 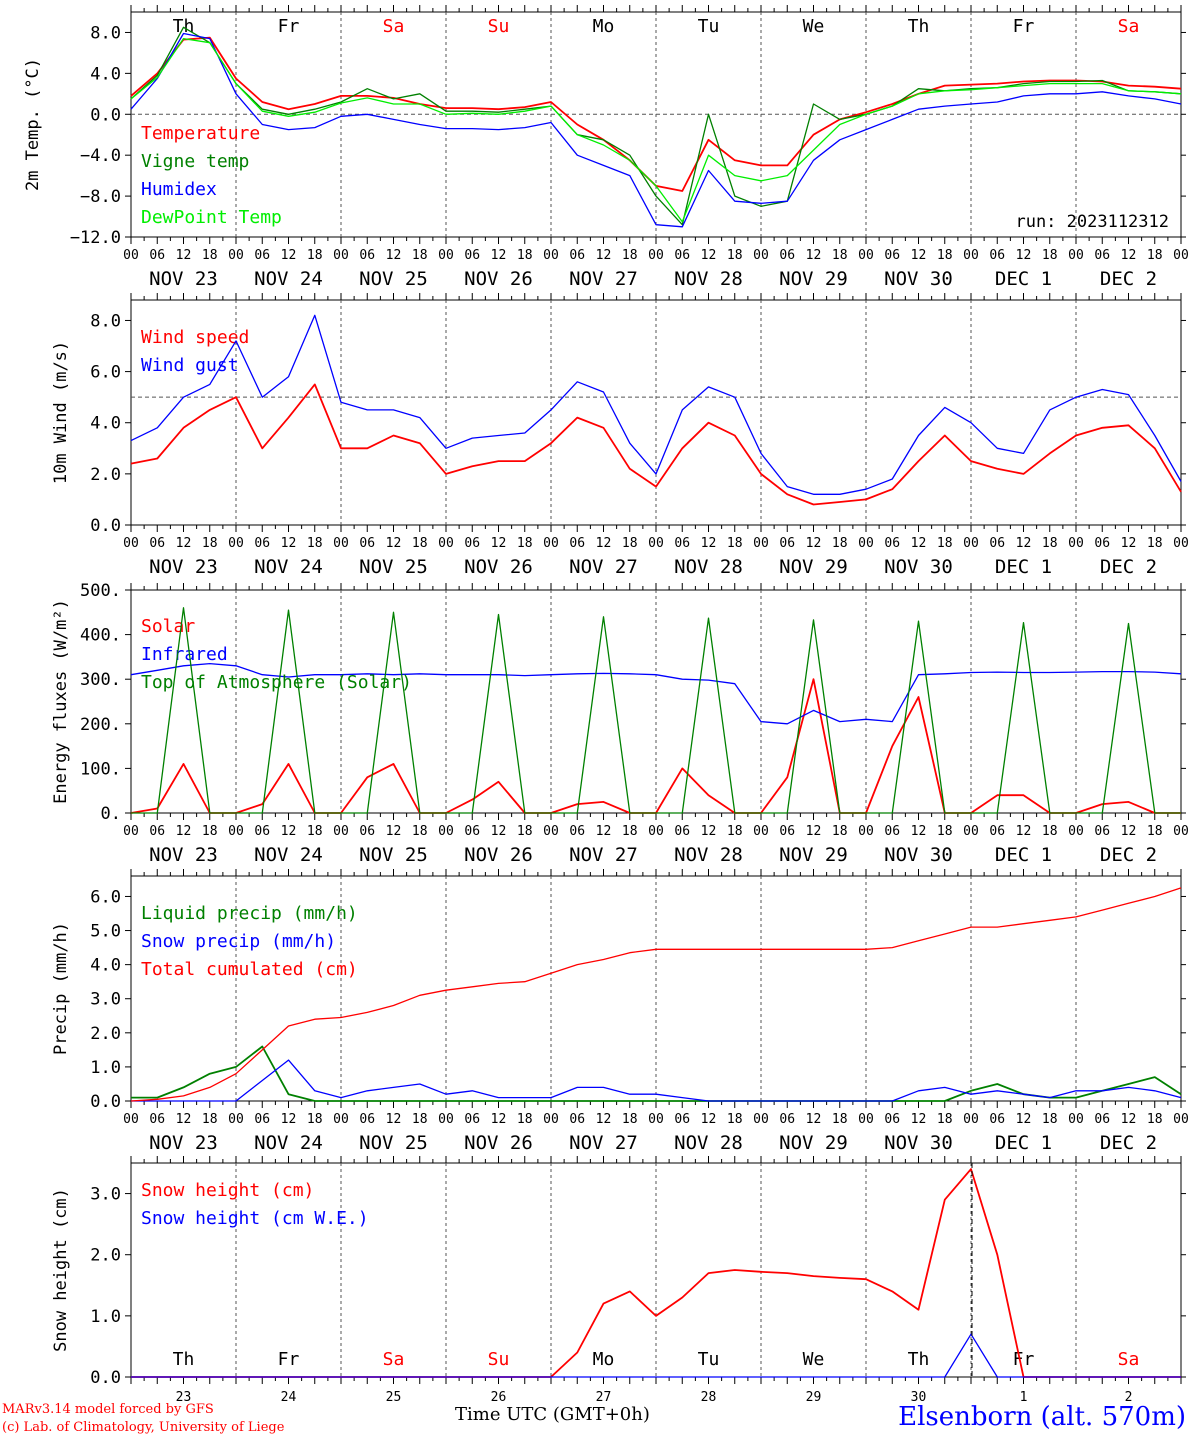 What do you see at coordinates (604, 1397) in the screenshot?
I see `day-number-label: 27` at bounding box center [604, 1397].